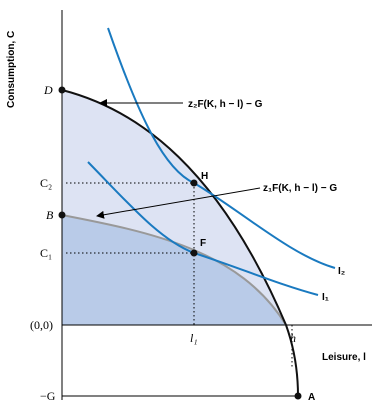 The height and width of the screenshot is (409, 378). What do you see at coordinates (300, 188) in the screenshot?
I see `curve-label: z₁F(K, h − l) − G` at bounding box center [300, 188].